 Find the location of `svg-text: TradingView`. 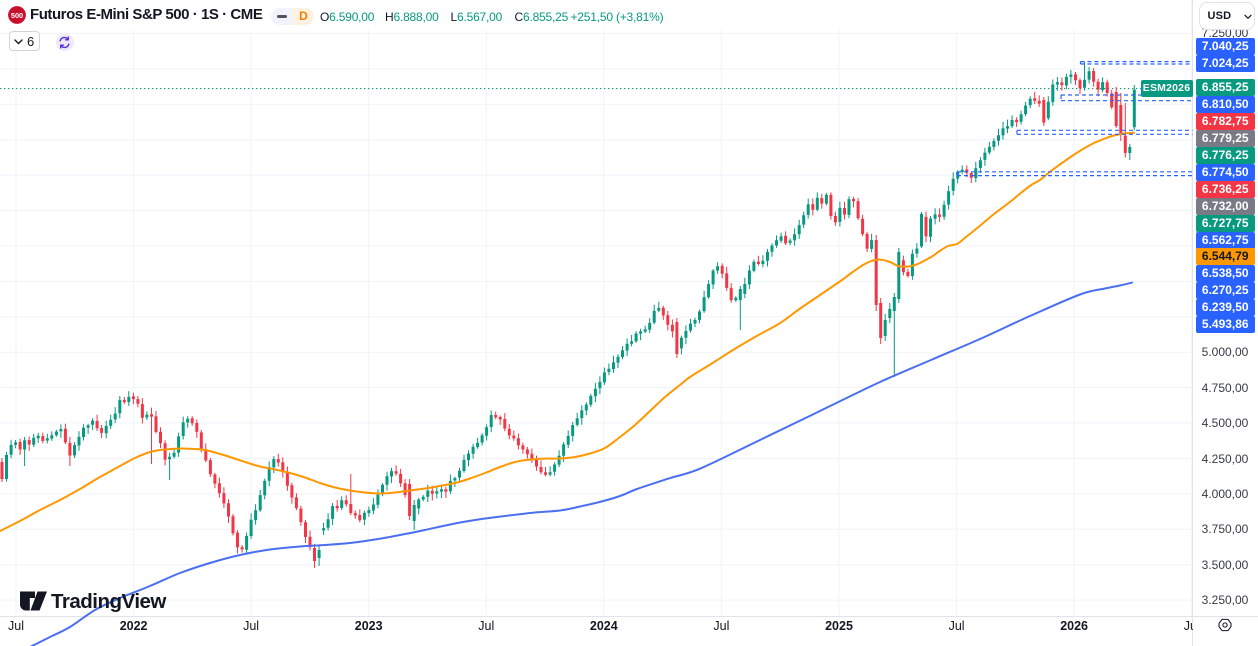

svg-text: TradingView is located at coordinates (108, 601).